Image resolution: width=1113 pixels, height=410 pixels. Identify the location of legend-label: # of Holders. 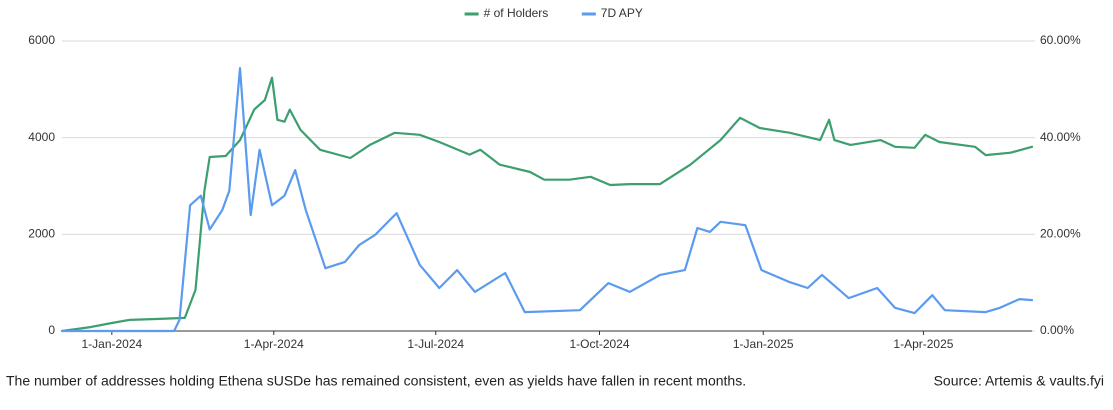
(516, 13).